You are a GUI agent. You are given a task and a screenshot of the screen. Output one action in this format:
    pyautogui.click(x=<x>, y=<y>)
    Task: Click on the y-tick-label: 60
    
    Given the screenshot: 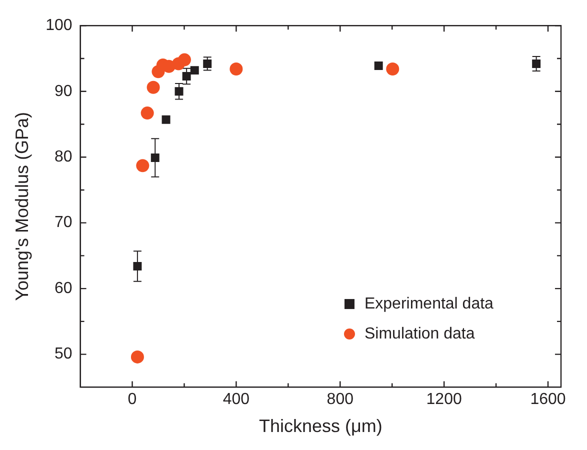 What is the action you would take?
    pyautogui.click(x=63, y=288)
    